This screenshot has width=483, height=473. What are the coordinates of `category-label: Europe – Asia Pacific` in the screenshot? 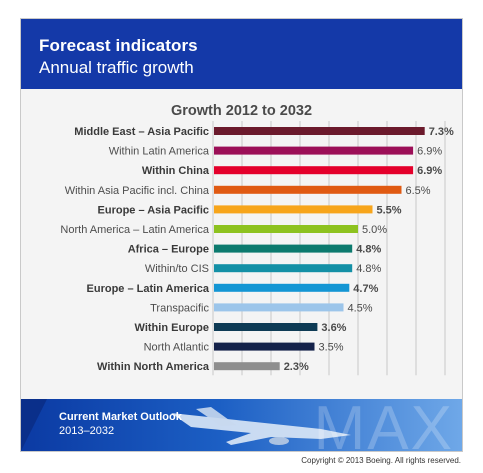 It's located at (153, 210).